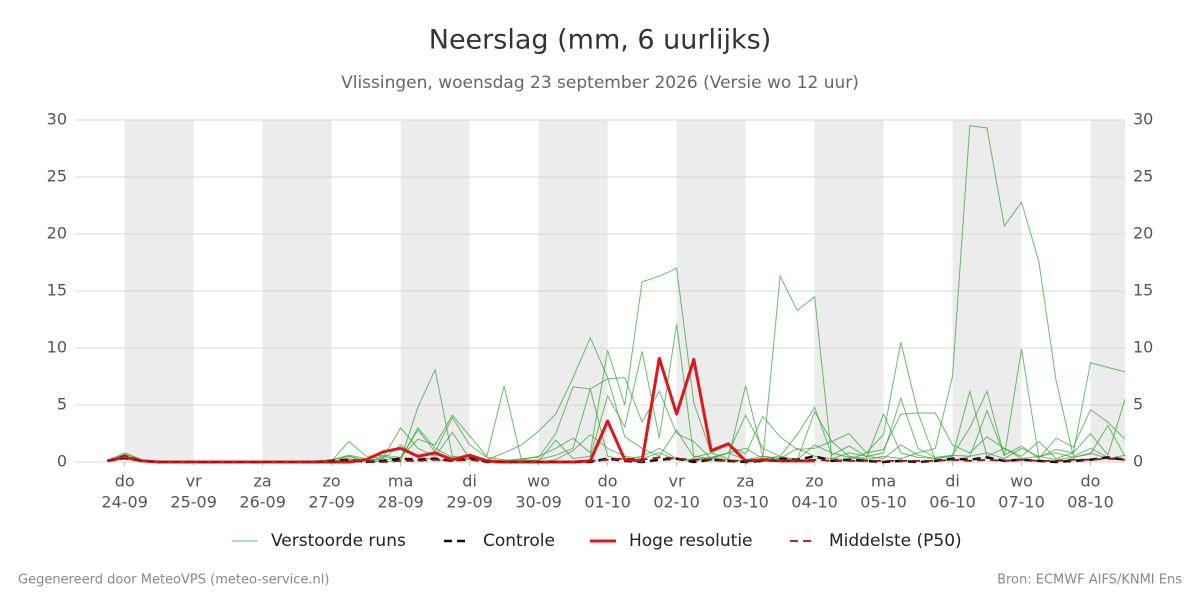 The image size is (1200, 600). I want to click on y-tick-label: 0, so click(62, 461).